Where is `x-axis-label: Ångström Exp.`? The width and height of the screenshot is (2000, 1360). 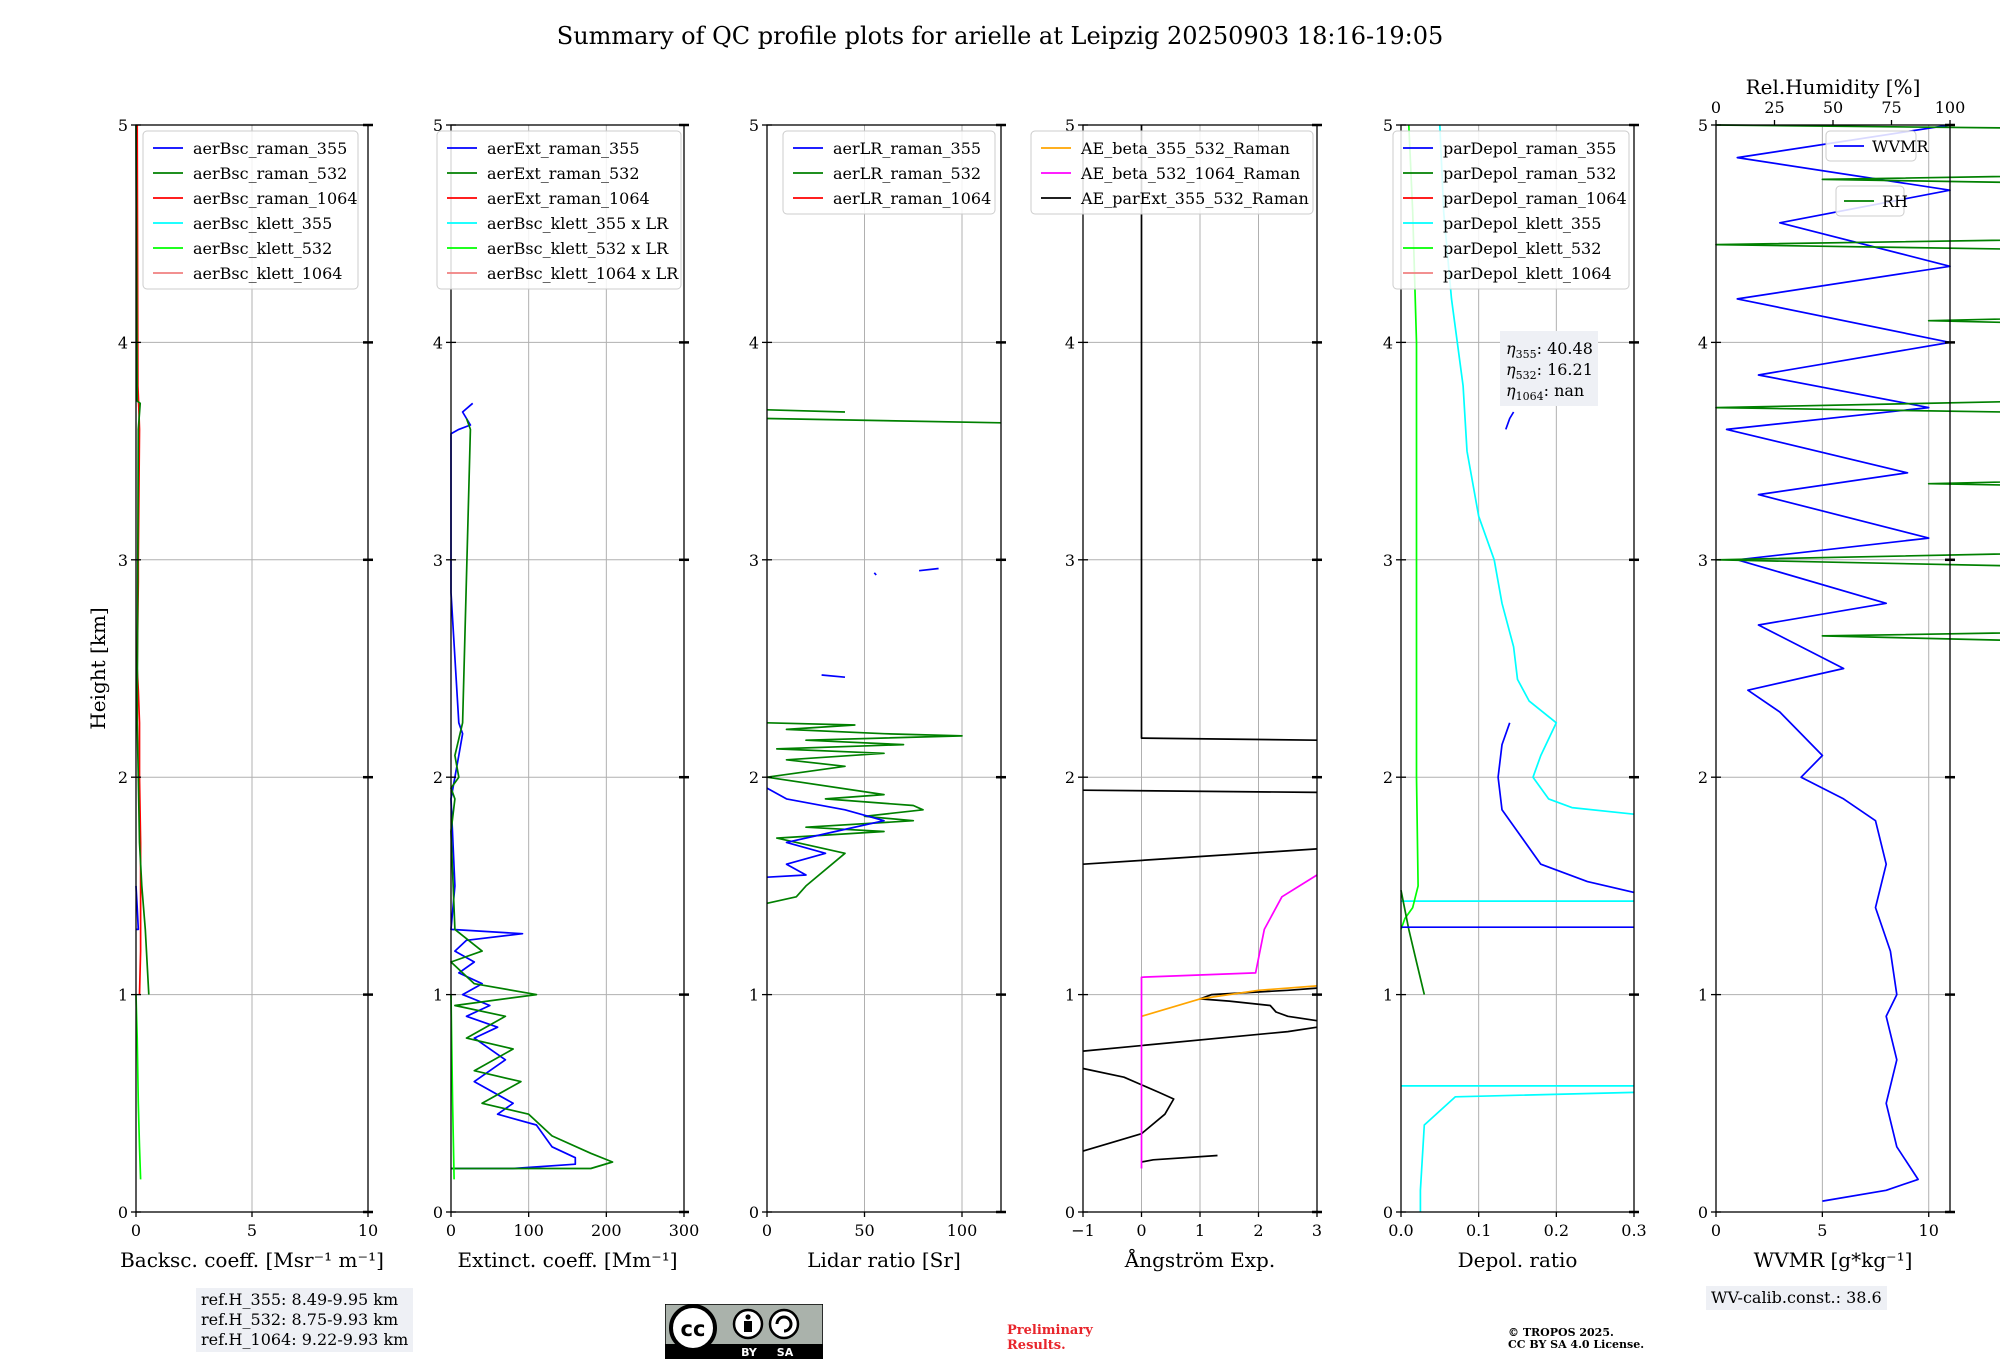 x-axis-label: Ångström Exp. is located at coordinates (1199, 1259).